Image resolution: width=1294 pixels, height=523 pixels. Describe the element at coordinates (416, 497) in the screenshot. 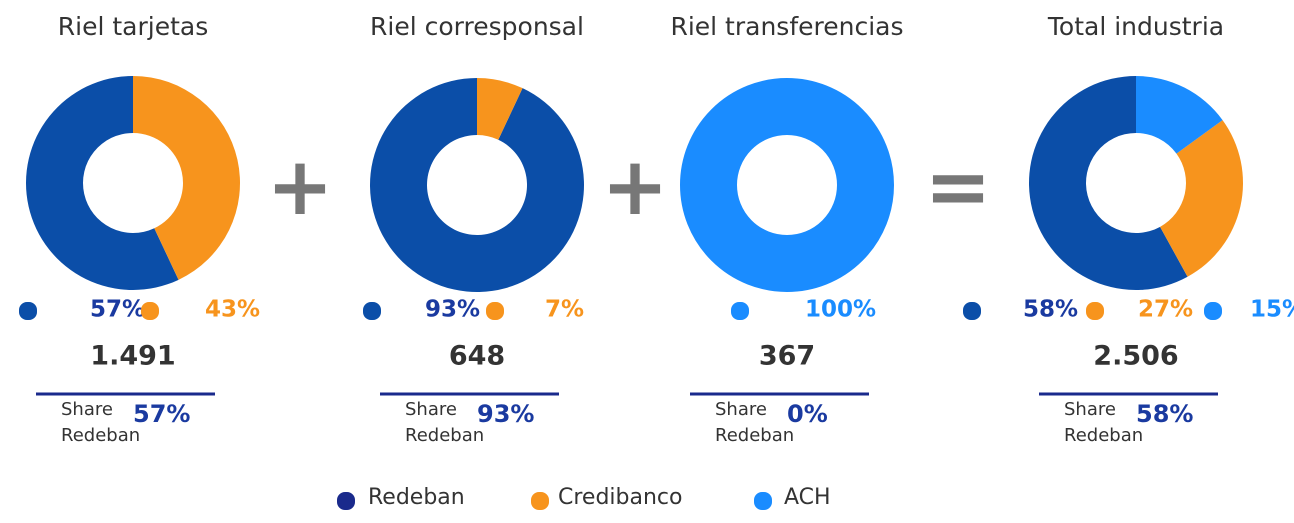

I see `legend-label: Redeban` at that location.